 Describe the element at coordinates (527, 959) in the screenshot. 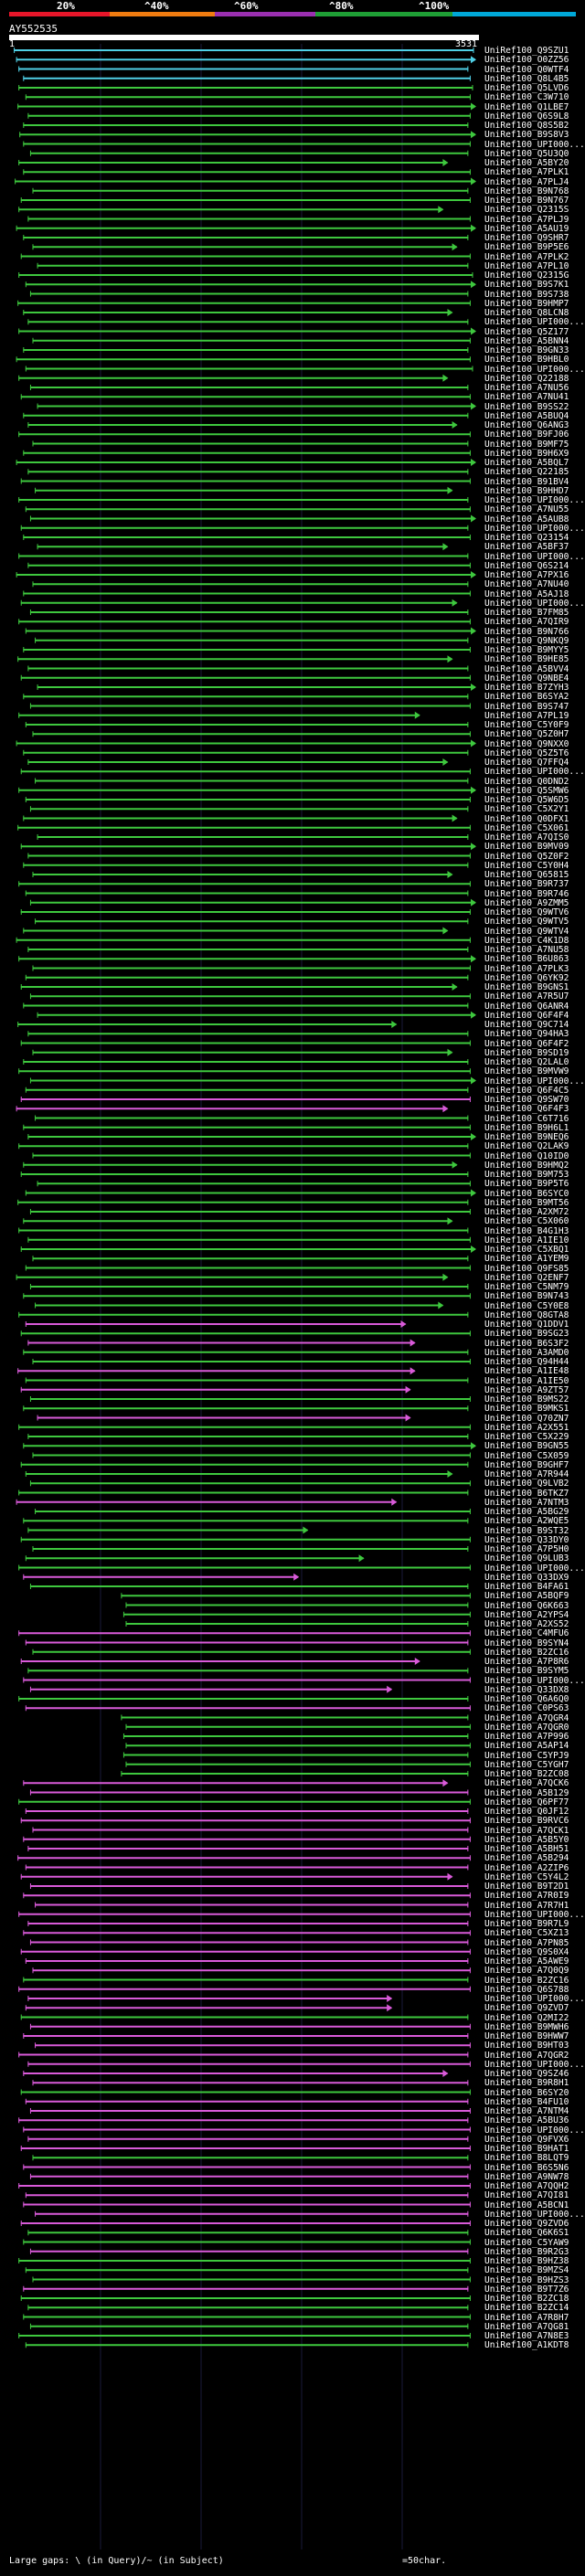

I see `hit-label: UniRef100_B6U863` at that location.